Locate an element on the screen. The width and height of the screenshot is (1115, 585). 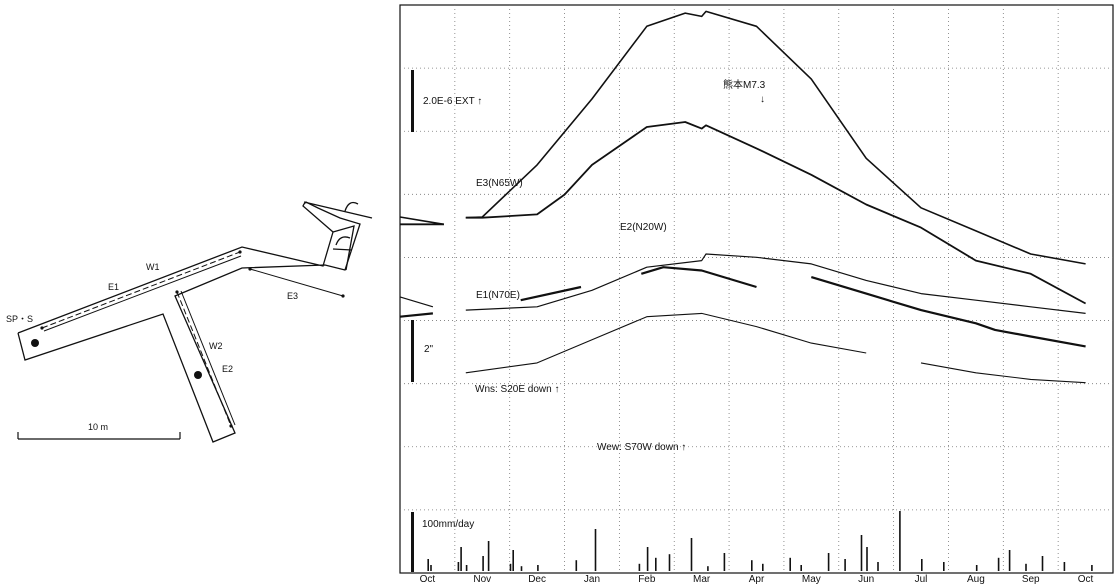
month-tick-label: Mar is located at coordinates (702, 579).